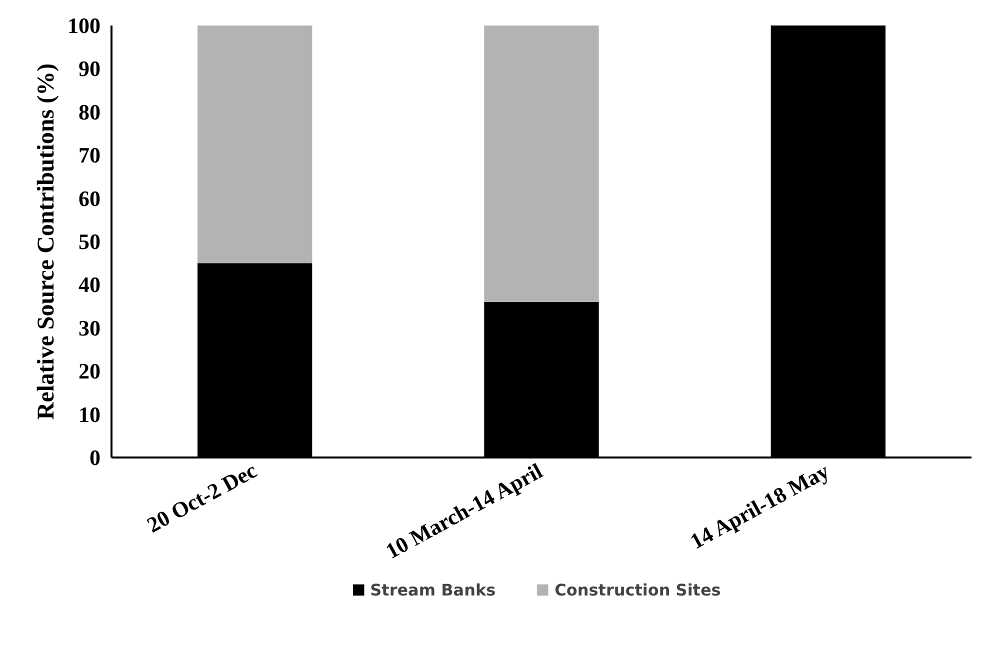 Image resolution: width=1000 pixels, height=671 pixels. I want to click on y-tick-label: 80, so click(89, 111).